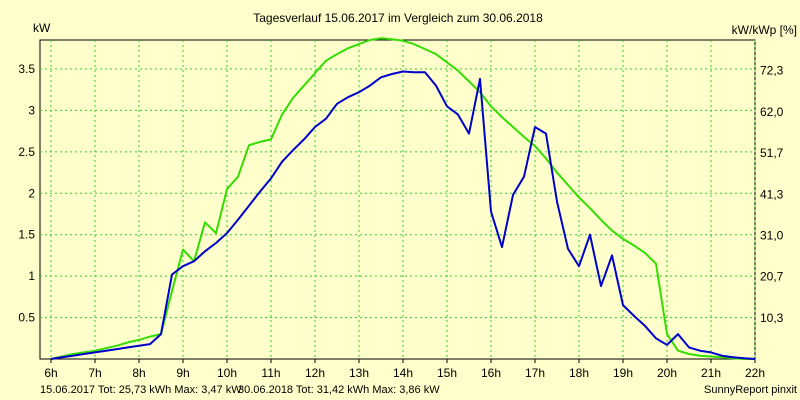 The image size is (800, 400). I want to click on y2-tick-label: 62,0, so click(772, 112).